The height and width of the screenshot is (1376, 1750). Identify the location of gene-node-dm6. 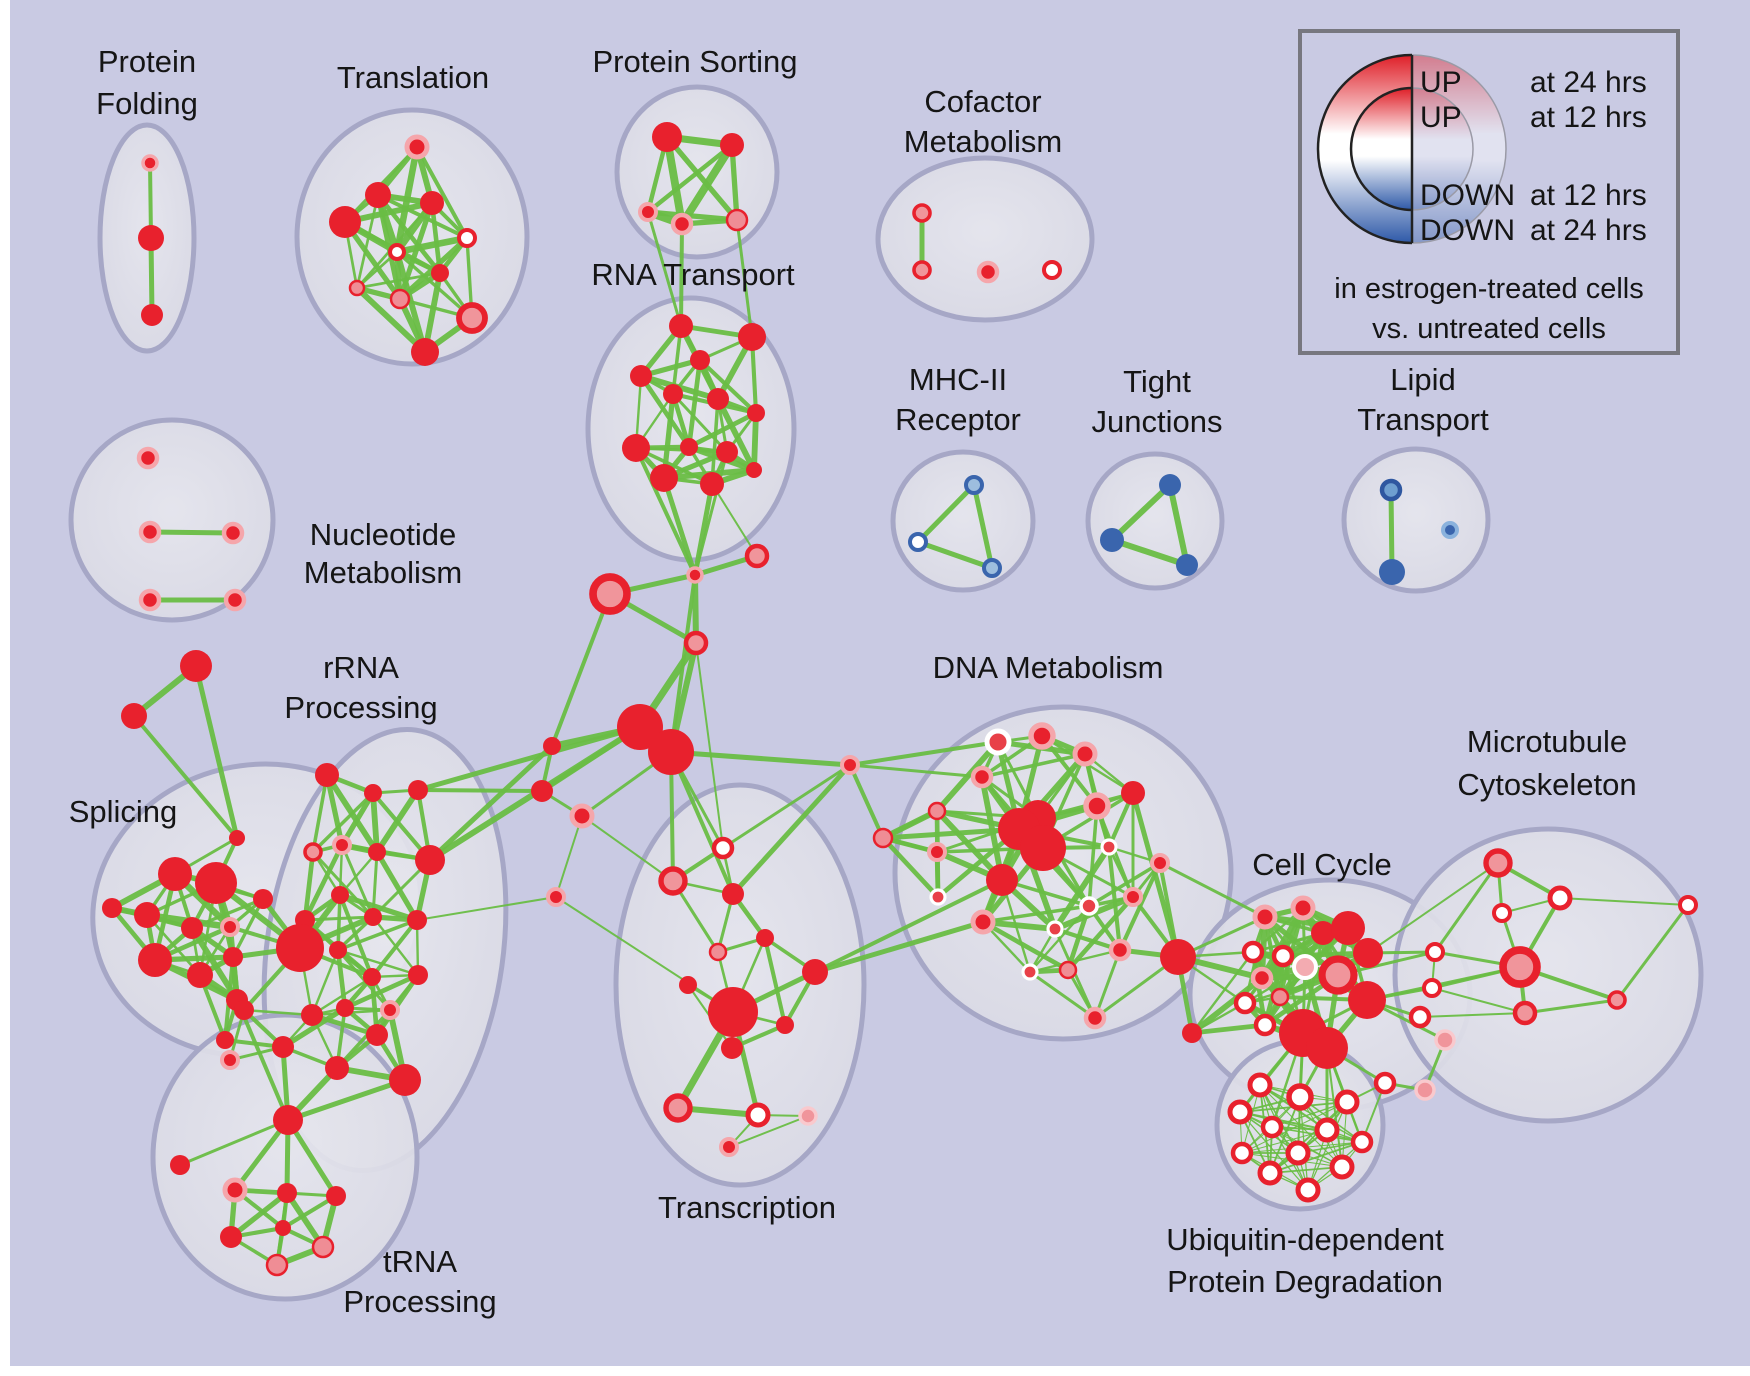
(1097, 806).